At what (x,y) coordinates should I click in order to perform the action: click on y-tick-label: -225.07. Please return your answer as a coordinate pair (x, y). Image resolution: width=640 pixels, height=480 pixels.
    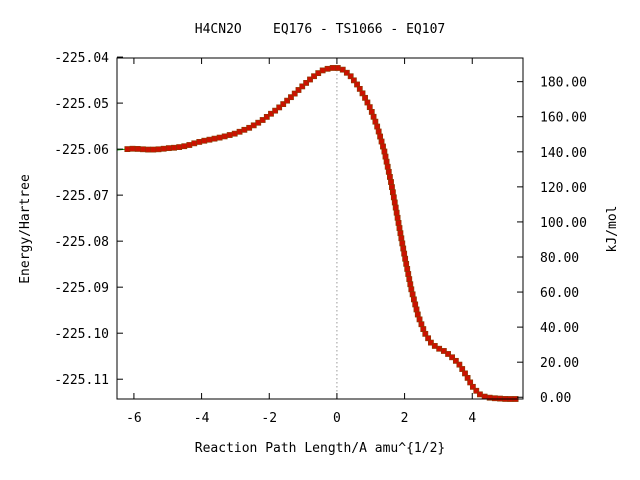
    Looking at the image, I should click on (81, 196).